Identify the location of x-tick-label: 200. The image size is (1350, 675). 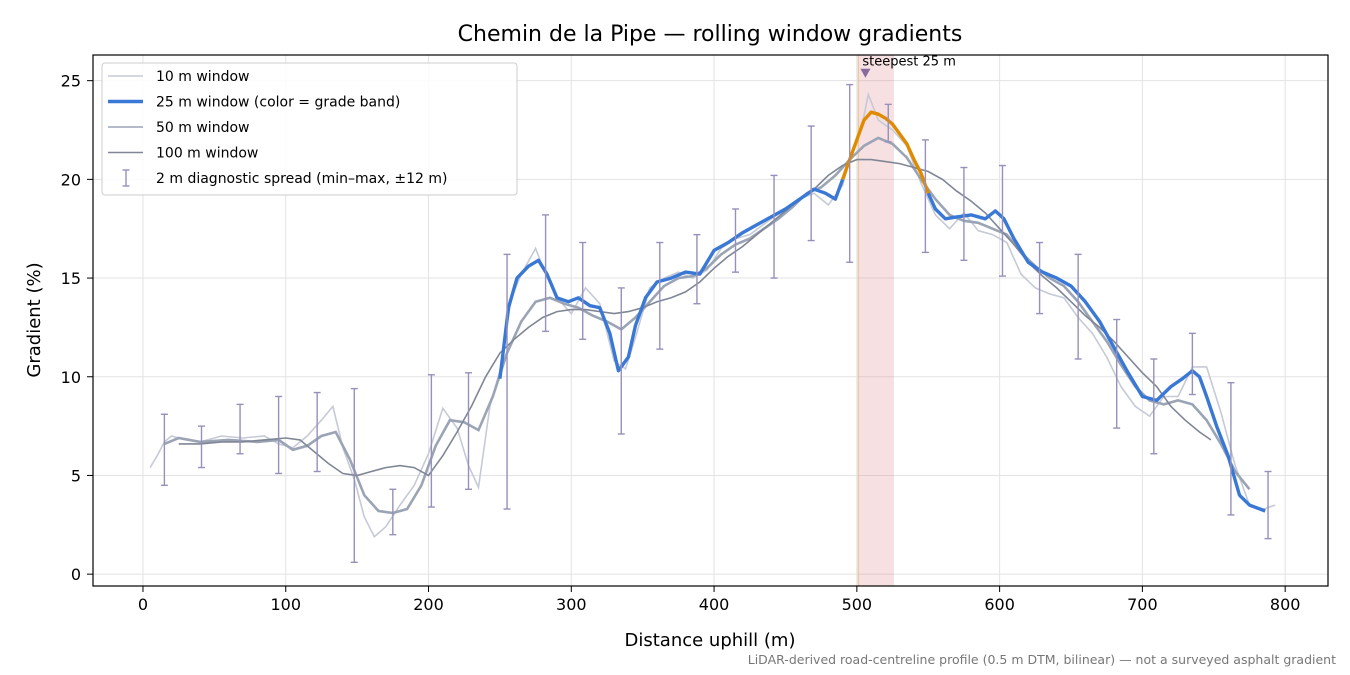
(428, 604).